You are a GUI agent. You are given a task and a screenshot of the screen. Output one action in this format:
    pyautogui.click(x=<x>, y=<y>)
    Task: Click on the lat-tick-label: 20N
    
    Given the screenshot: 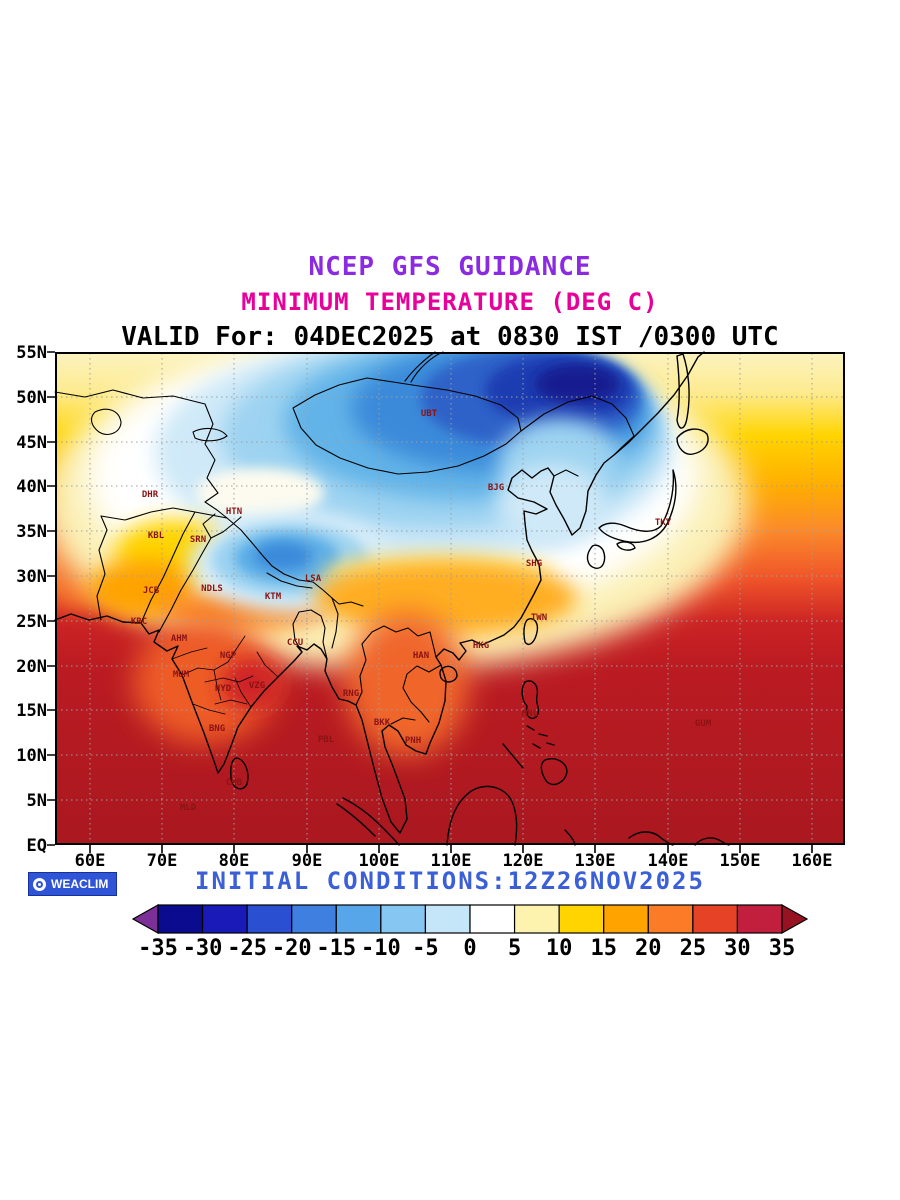 What is the action you would take?
    pyautogui.click(x=31, y=667)
    